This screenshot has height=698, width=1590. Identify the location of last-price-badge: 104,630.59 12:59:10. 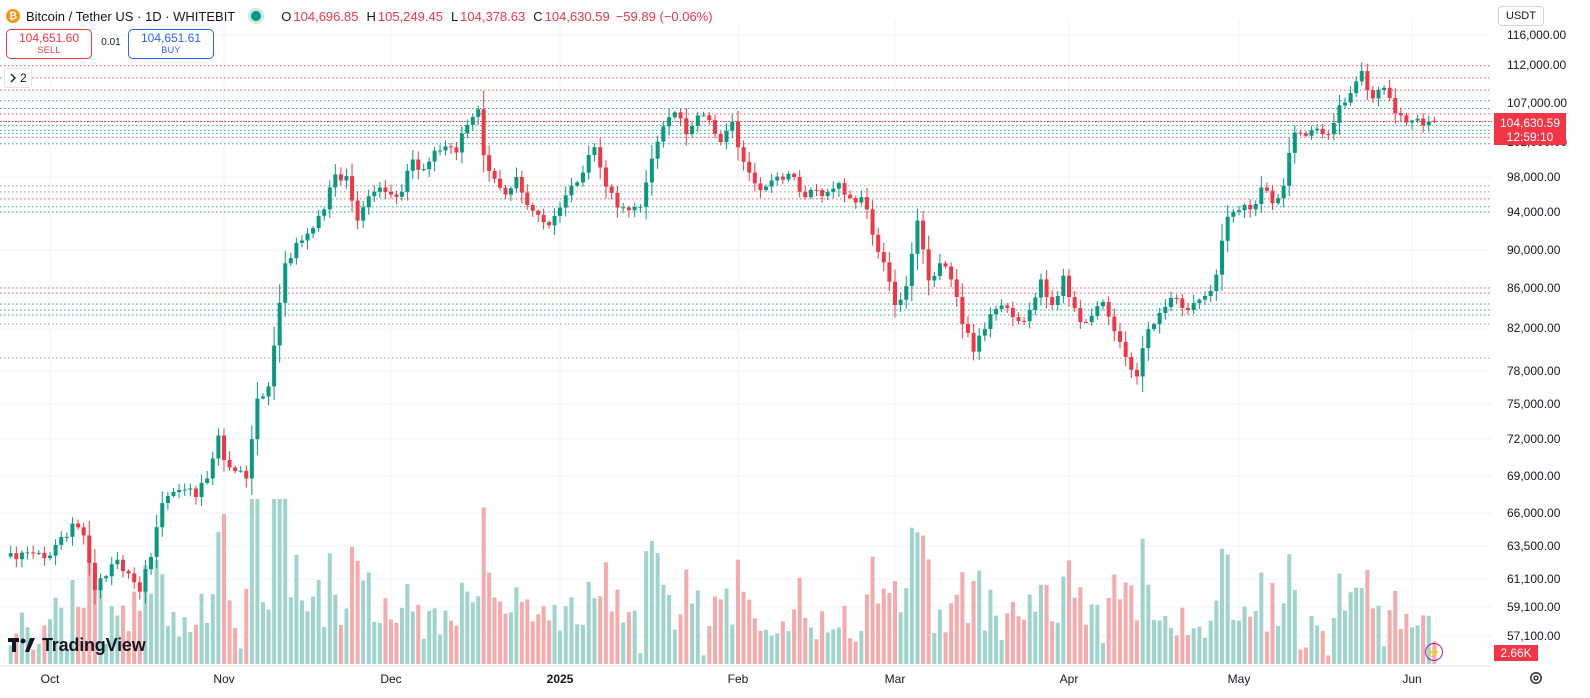
(1530, 129).